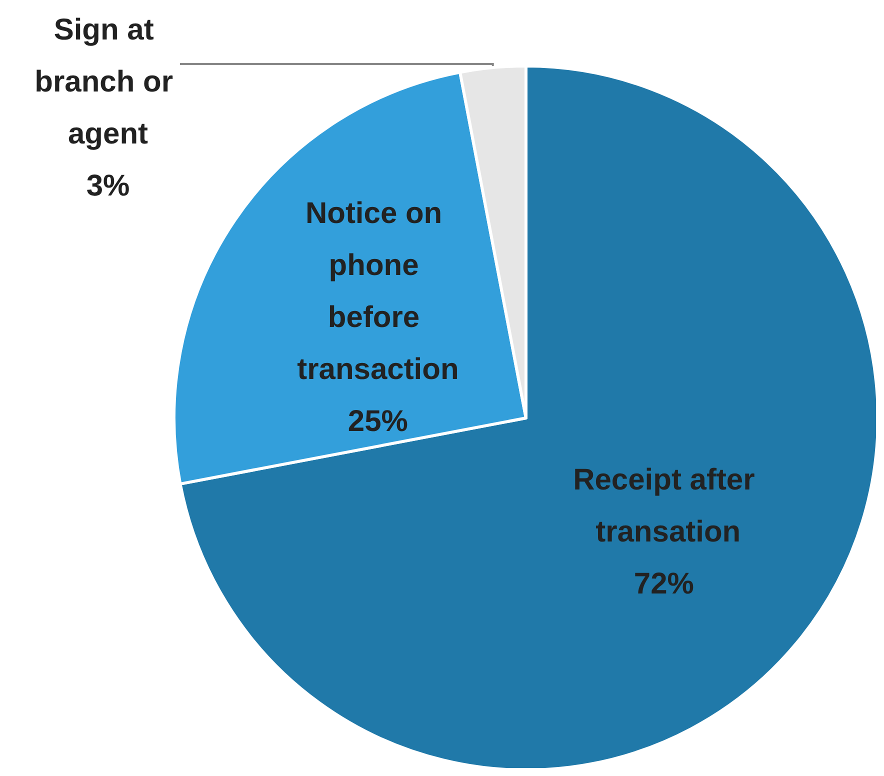 Image resolution: width=884 pixels, height=776 pixels. Describe the element at coordinates (378, 291) in the screenshot. I see `slice-label: Notice on phone before transaction` at that location.